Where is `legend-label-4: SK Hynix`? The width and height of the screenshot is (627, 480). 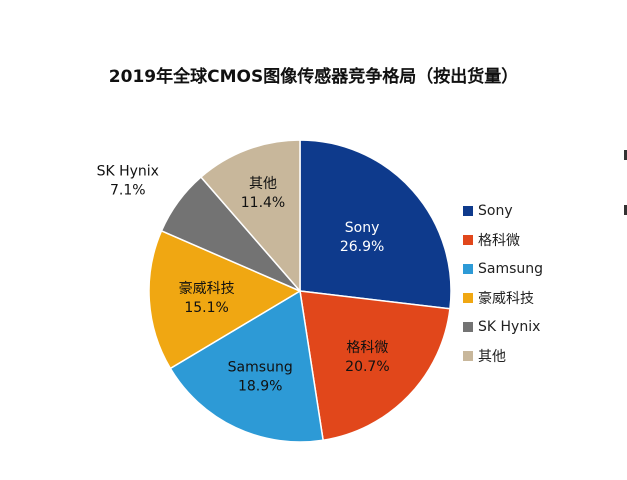
legend-label-4: SK Hynix is located at coordinates (509, 326).